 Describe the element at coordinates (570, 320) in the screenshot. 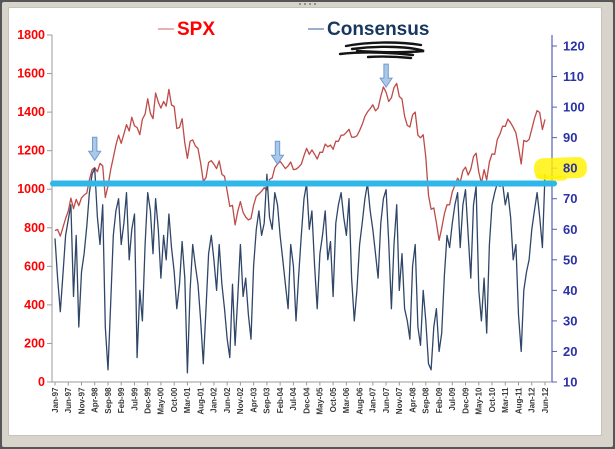

I see `right-axis-tick-label: 30` at that location.